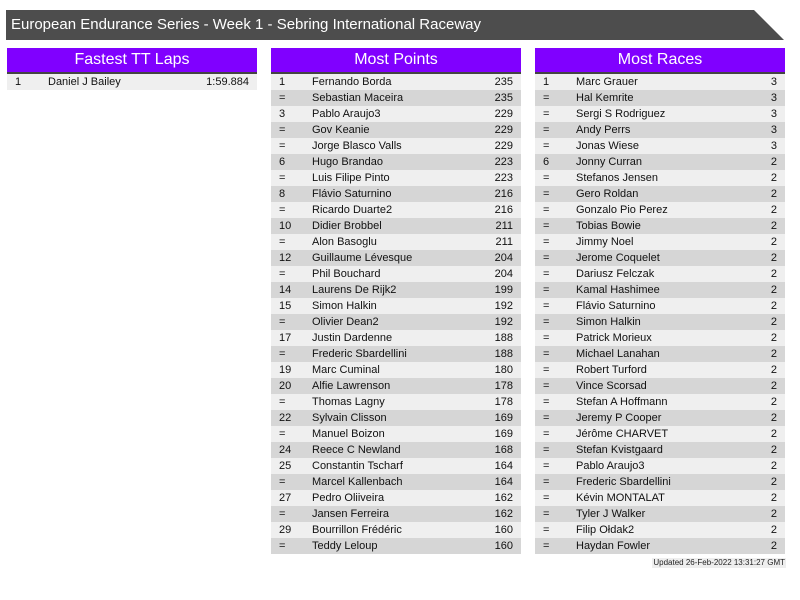 The width and height of the screenshot is (800, 600). Describe the element at coordinates (660, 530) in the screenshot. I see `table-row: = Filip Ołdak2 2` at that location.